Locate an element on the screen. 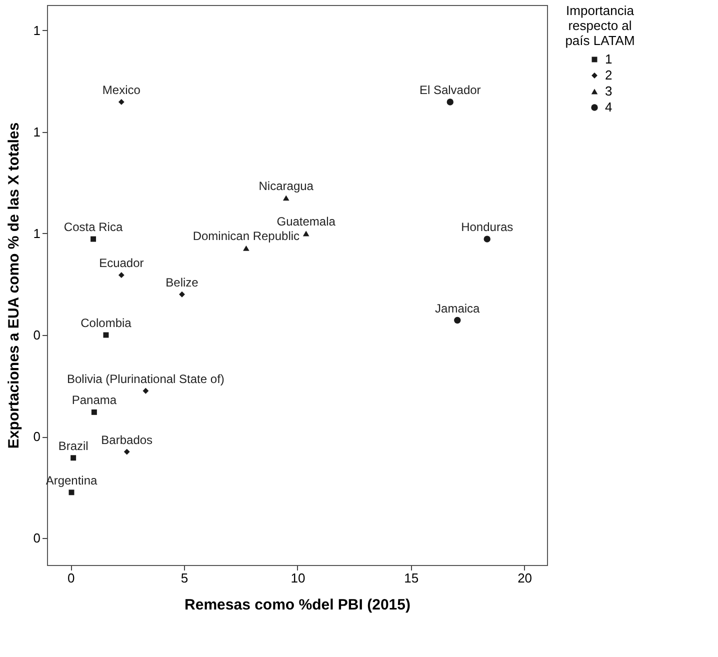 The width and height of the screenshot is (718, 657). legend-label: 2 is located at coordinates (608, 75).